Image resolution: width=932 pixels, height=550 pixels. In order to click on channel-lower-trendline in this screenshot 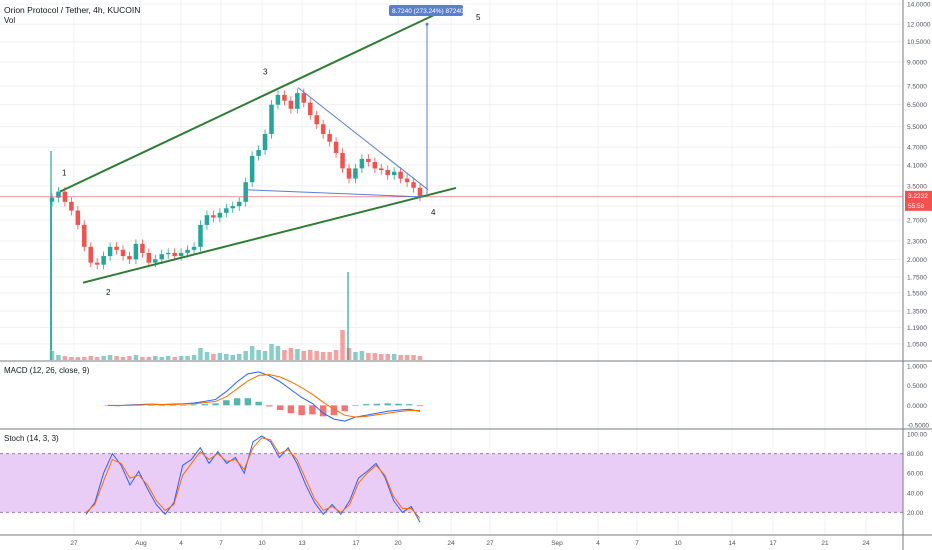, I will do `click(269, 235)`.